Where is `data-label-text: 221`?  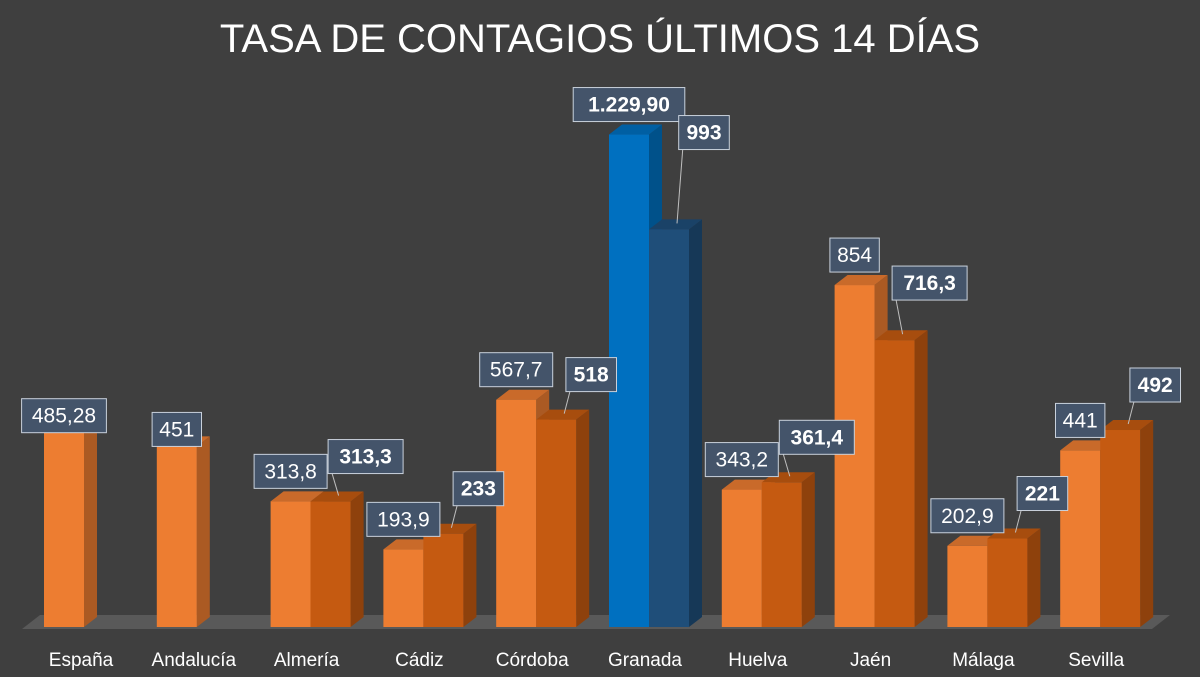 data-label-text: 221 is located at coordinates (1042, 494).